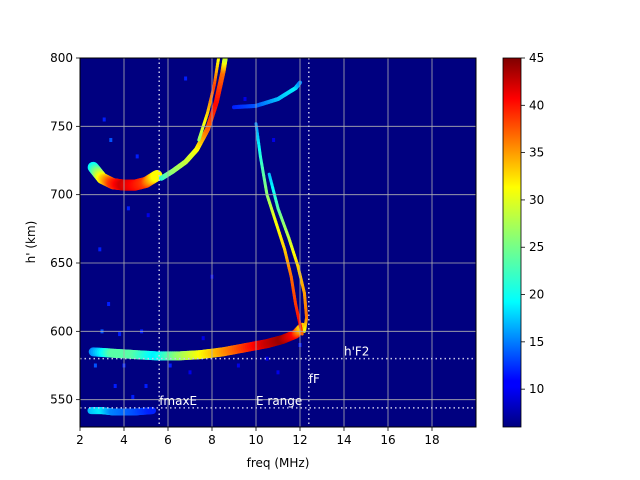 The width and height of the screenshot is (640, 480). I want to click on annotations: fmaxE E range h'F2 fF, so click(264, 376).